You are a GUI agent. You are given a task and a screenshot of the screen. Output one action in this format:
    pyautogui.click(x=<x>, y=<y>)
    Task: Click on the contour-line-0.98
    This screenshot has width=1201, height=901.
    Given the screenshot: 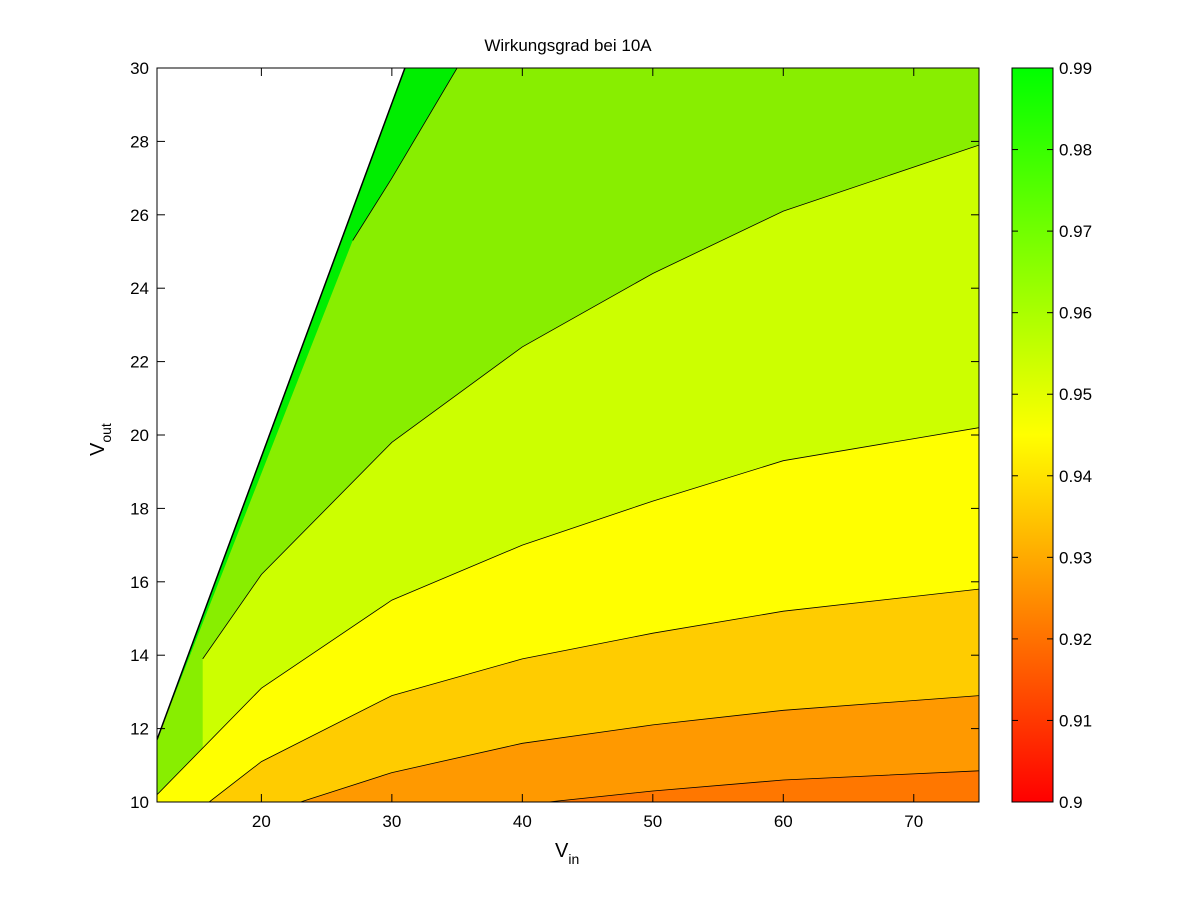 What is the action you would take?
    pyautogui.click(x=405, y=154)
    